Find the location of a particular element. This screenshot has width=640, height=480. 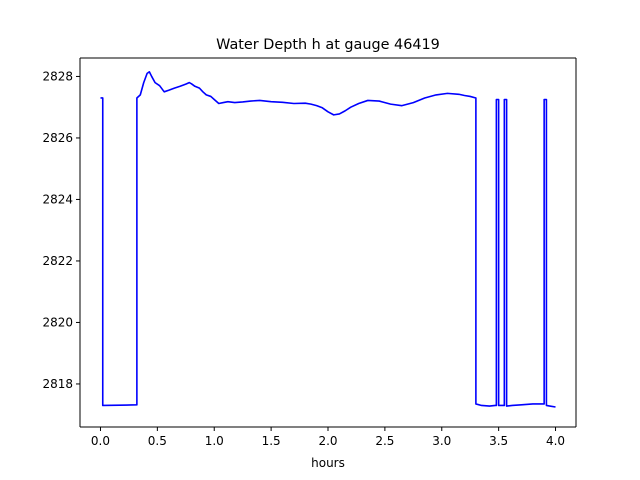

y-tick-label: 2820 is located at coordinates (57, 322).